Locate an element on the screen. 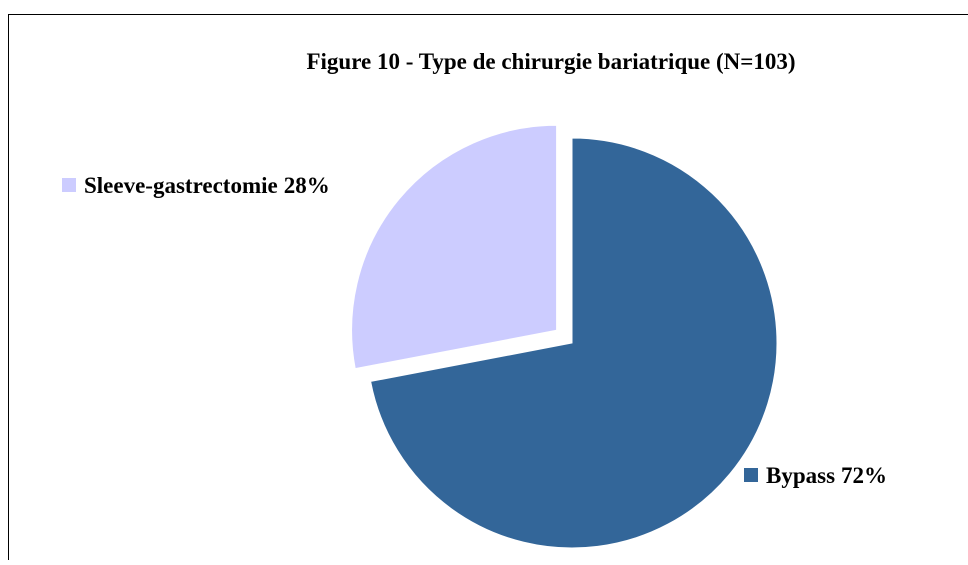 This screenshot has width=968, height=565. category-label: Sleeve-gastrectomie is located at coordinates (181, 185).